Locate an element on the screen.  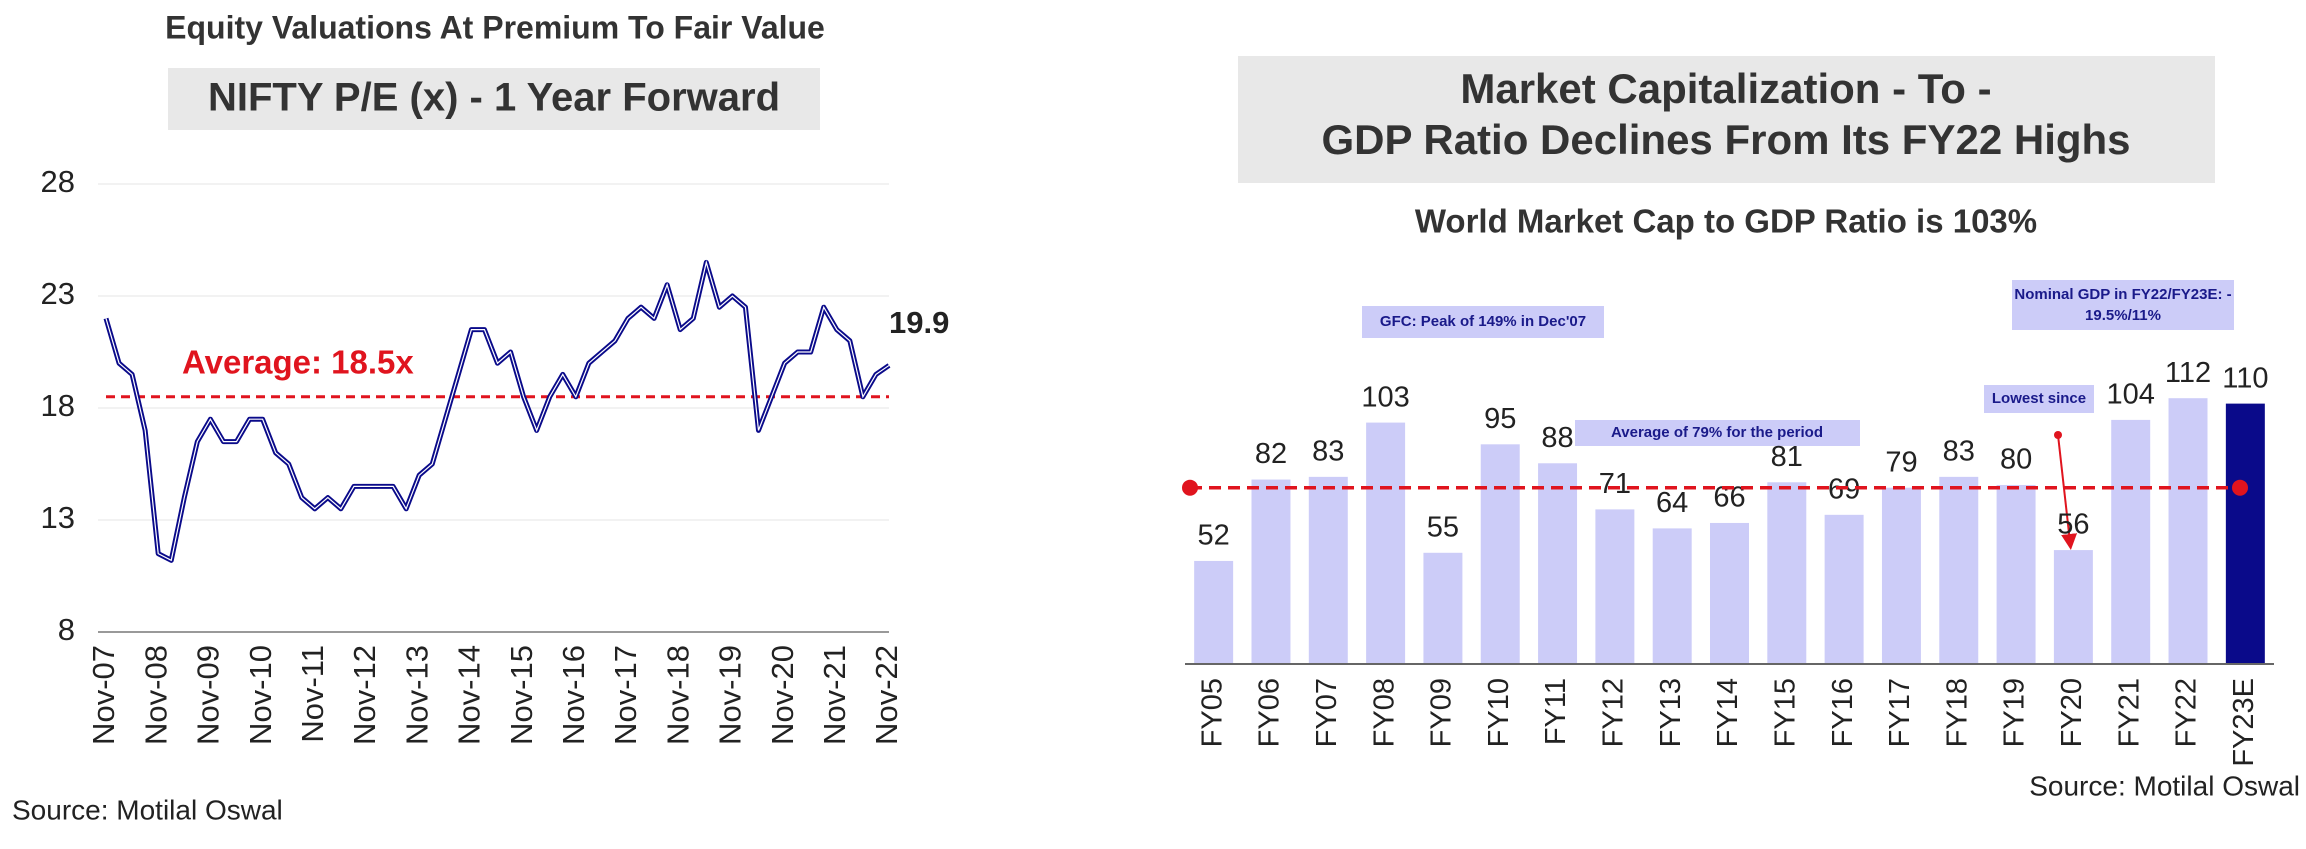
x-tick-label: FY17 is located at coordinates (1900, 712).